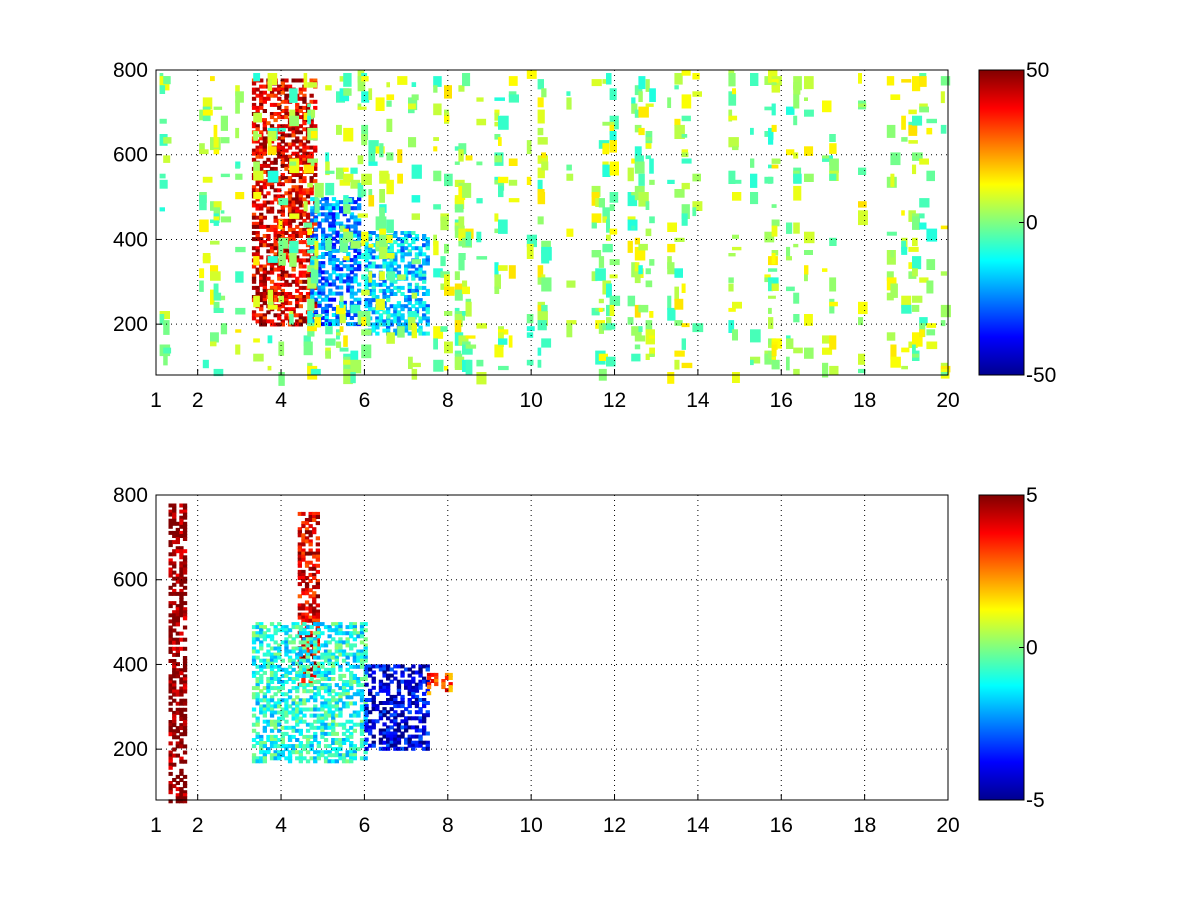  I want to click on x-tick-label: 18, so click(864, 400).